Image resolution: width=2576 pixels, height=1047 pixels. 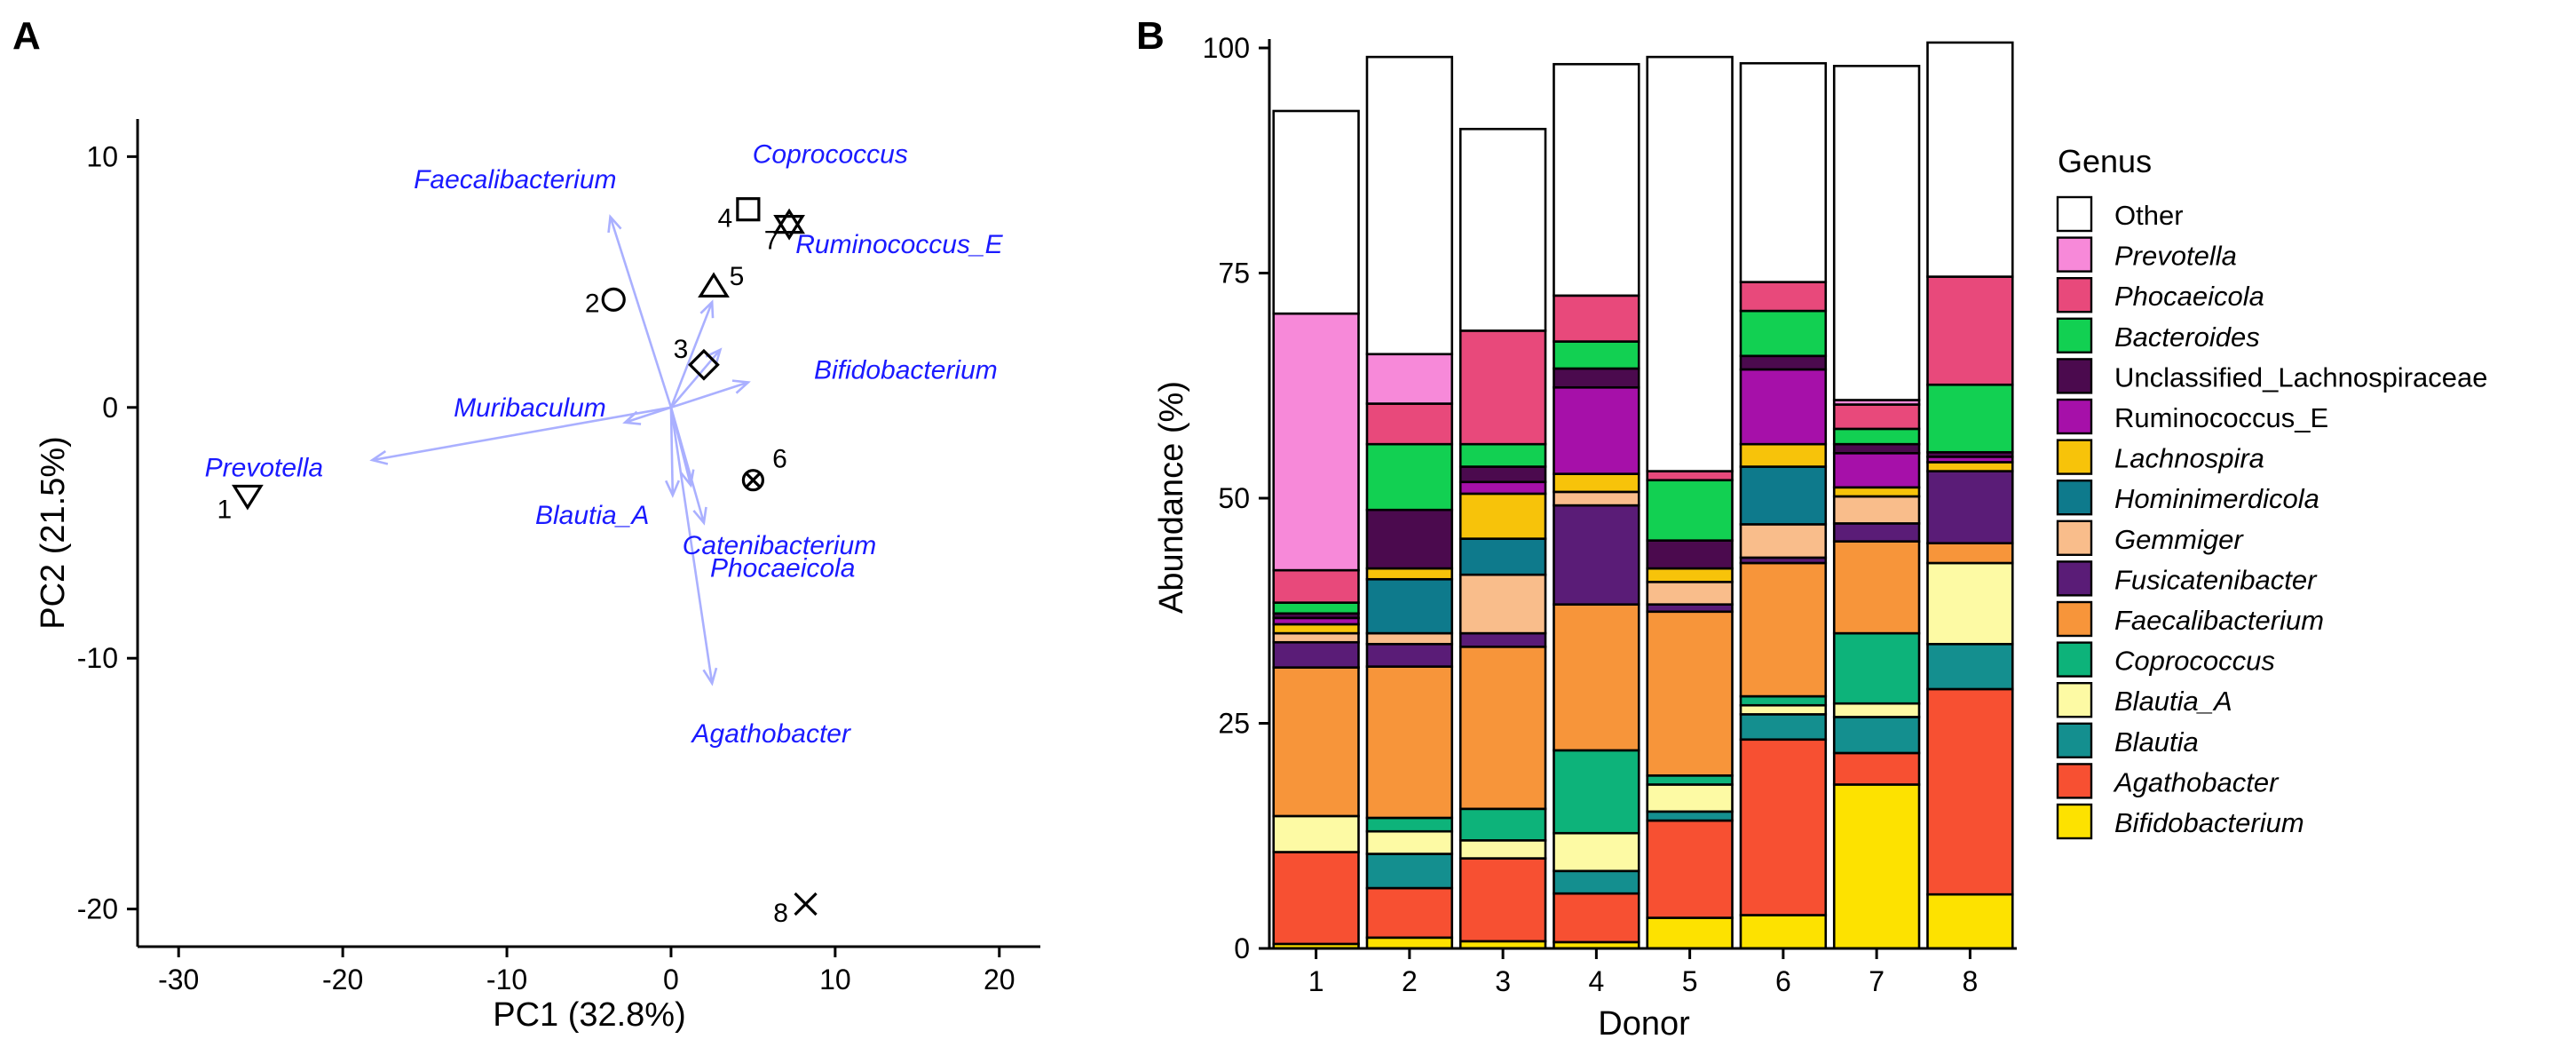 What do you see at coordinates (899, 244) in the screenshot?
I see `loading-label: Ruminococcus_E` at bounding box center [899, 244].